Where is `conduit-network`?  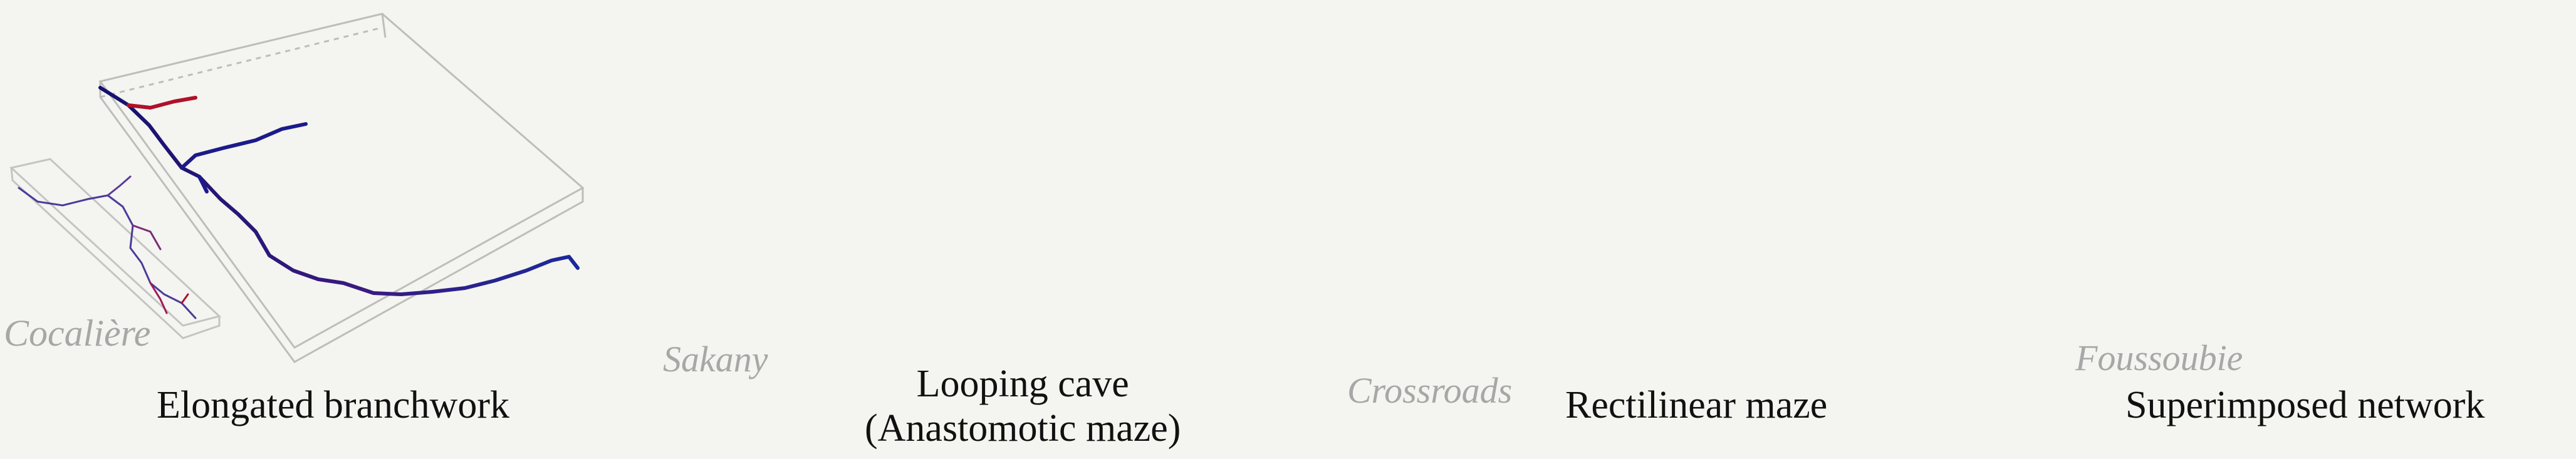 conduit-network is located at coordinates (339, 191).